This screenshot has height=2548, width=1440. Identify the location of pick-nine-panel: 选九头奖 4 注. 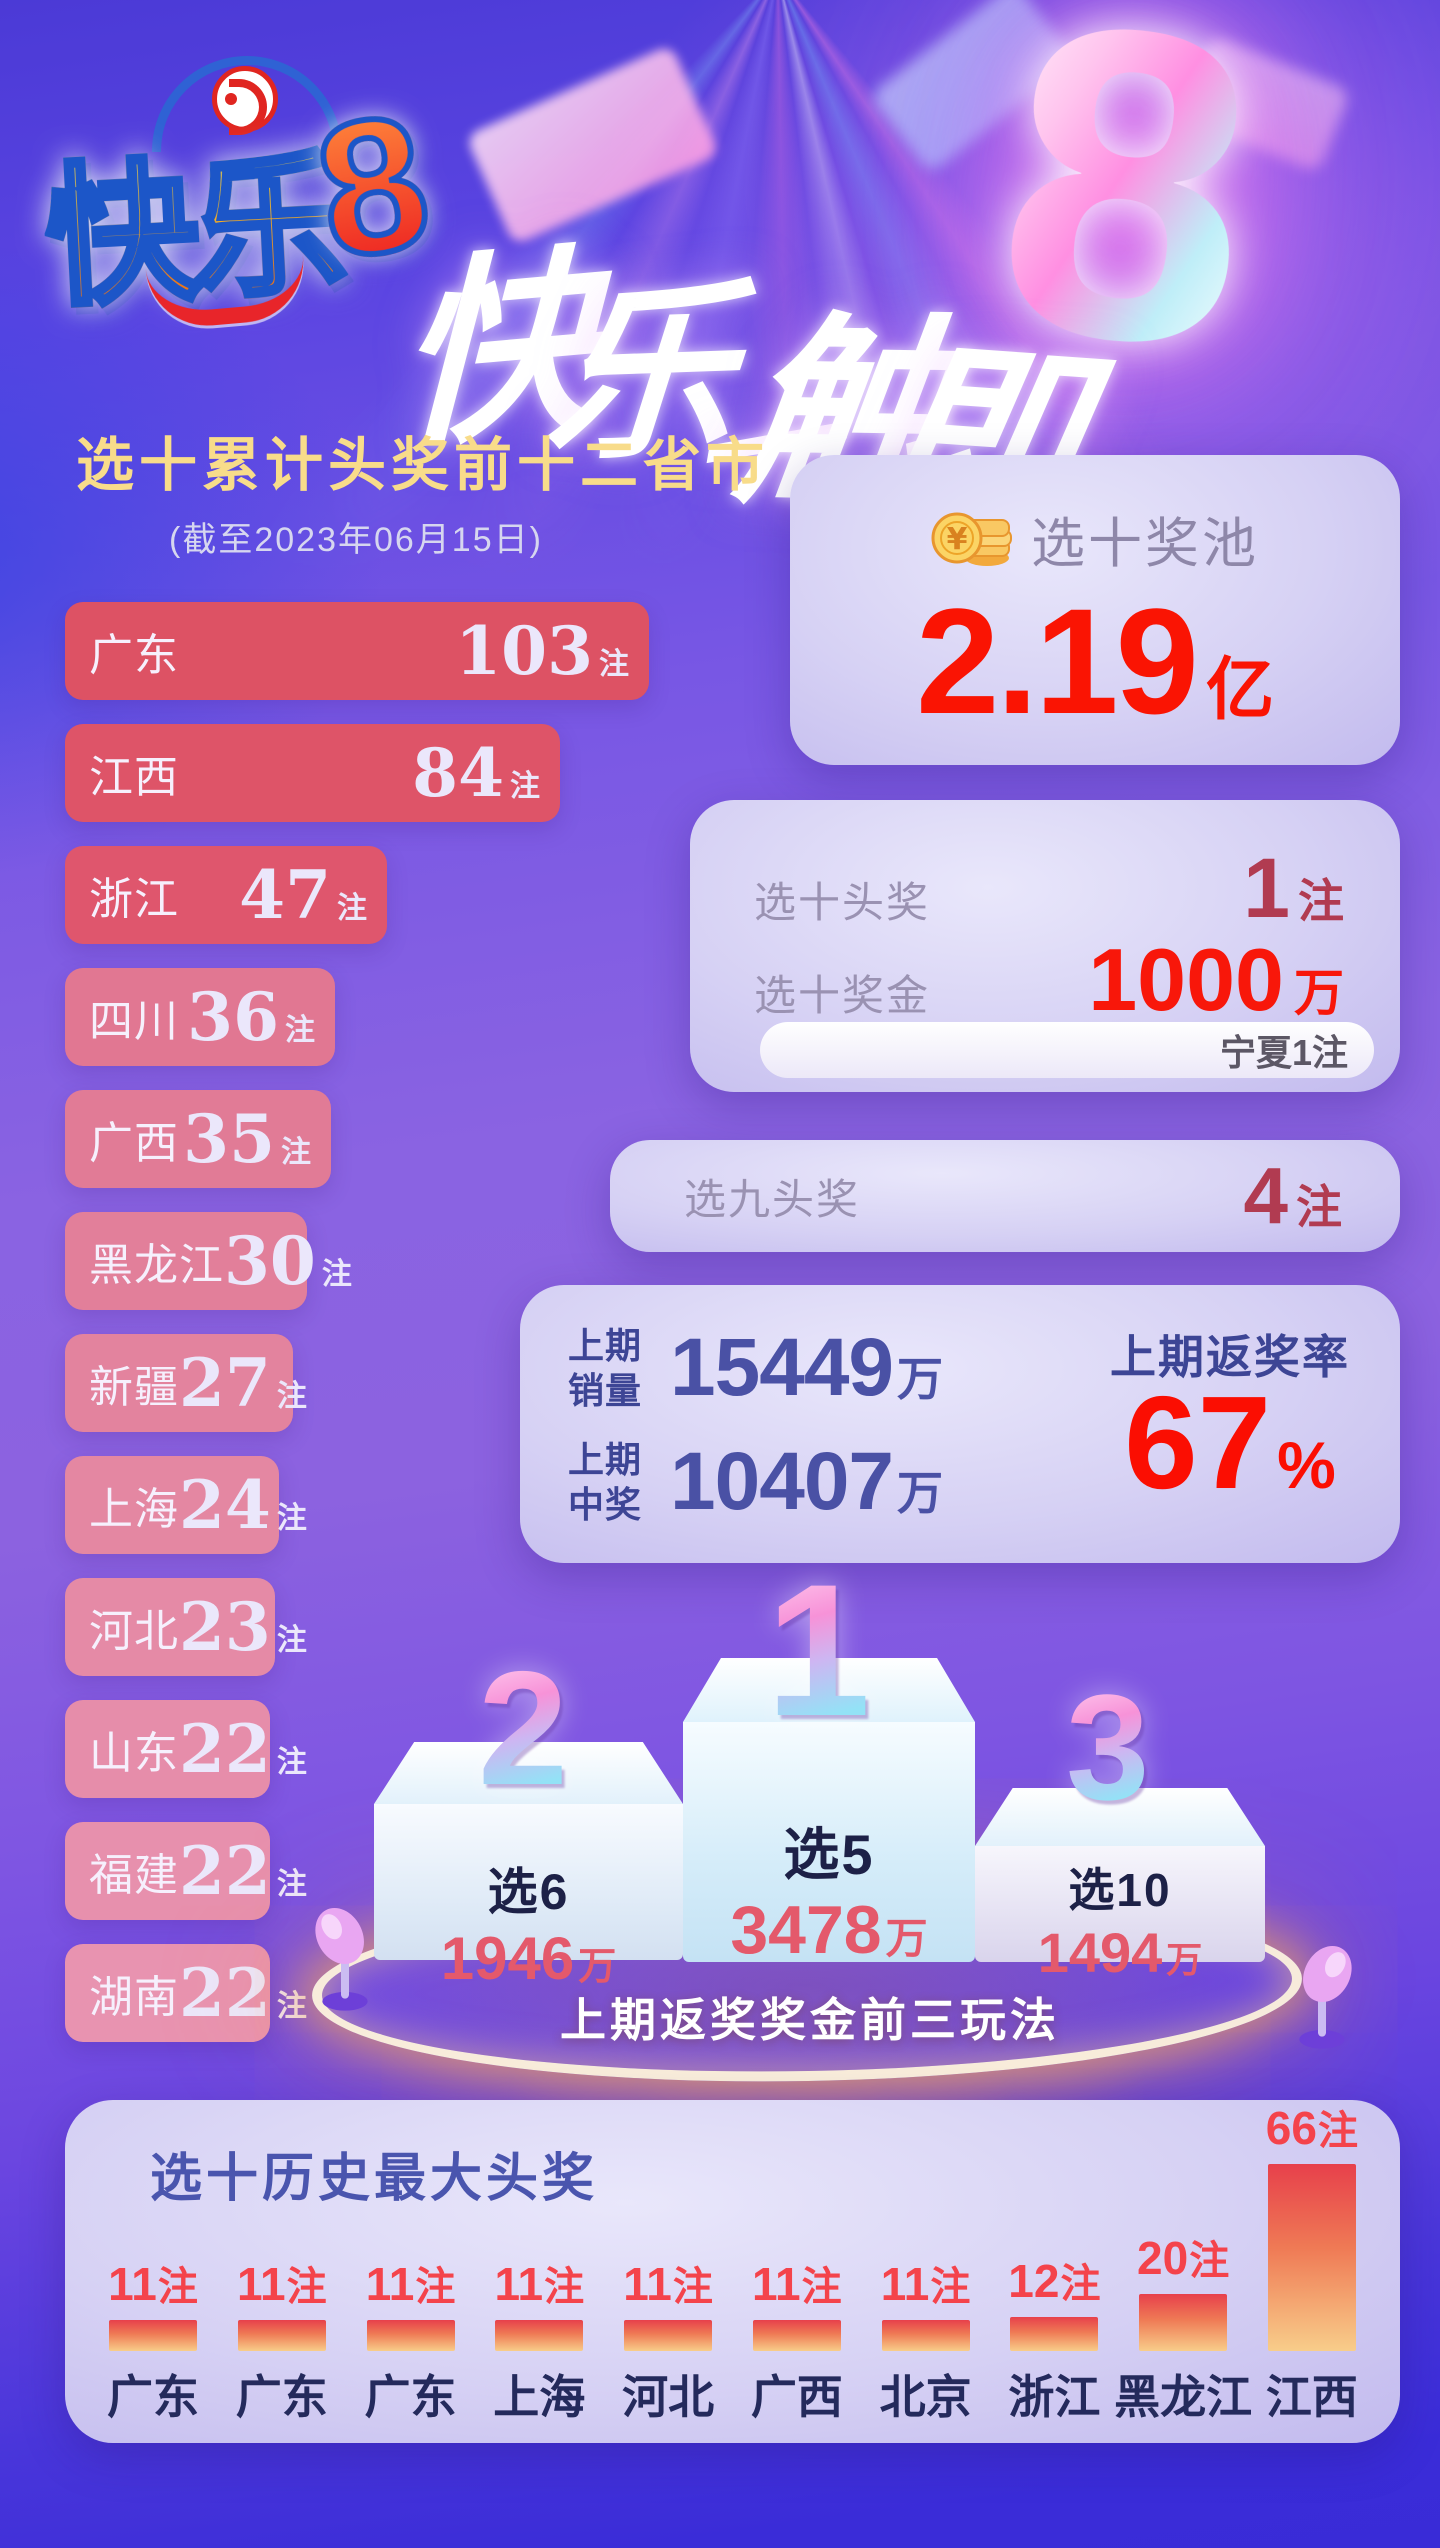
(1005, 1196).